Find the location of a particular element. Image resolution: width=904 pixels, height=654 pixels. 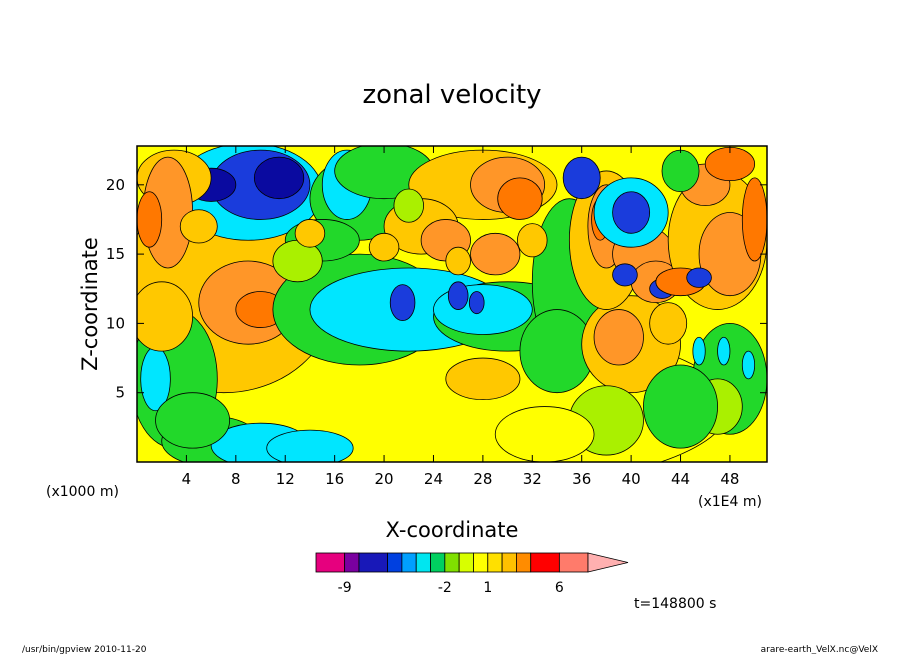

x-axis-label: X-coordinate is located at coordinates (452, 530).